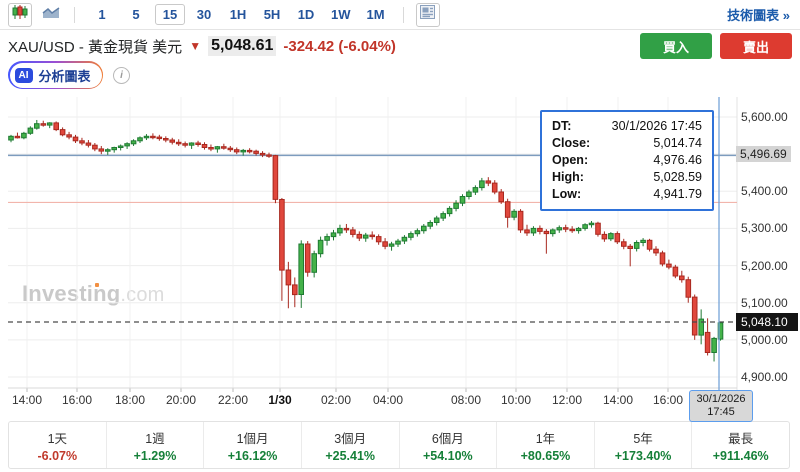 Image resolution: width=800 pixels, height=472 pixels. I want to click on info-icon: i, so click(122, 75).